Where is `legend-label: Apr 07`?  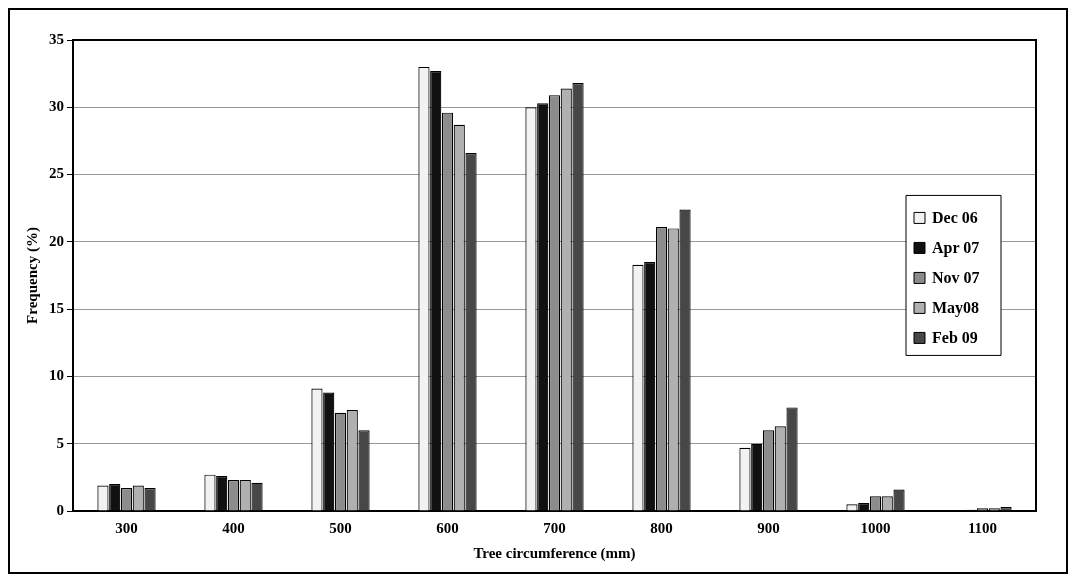 legend-label: Apr 07 is located at coordinates (956, 247).